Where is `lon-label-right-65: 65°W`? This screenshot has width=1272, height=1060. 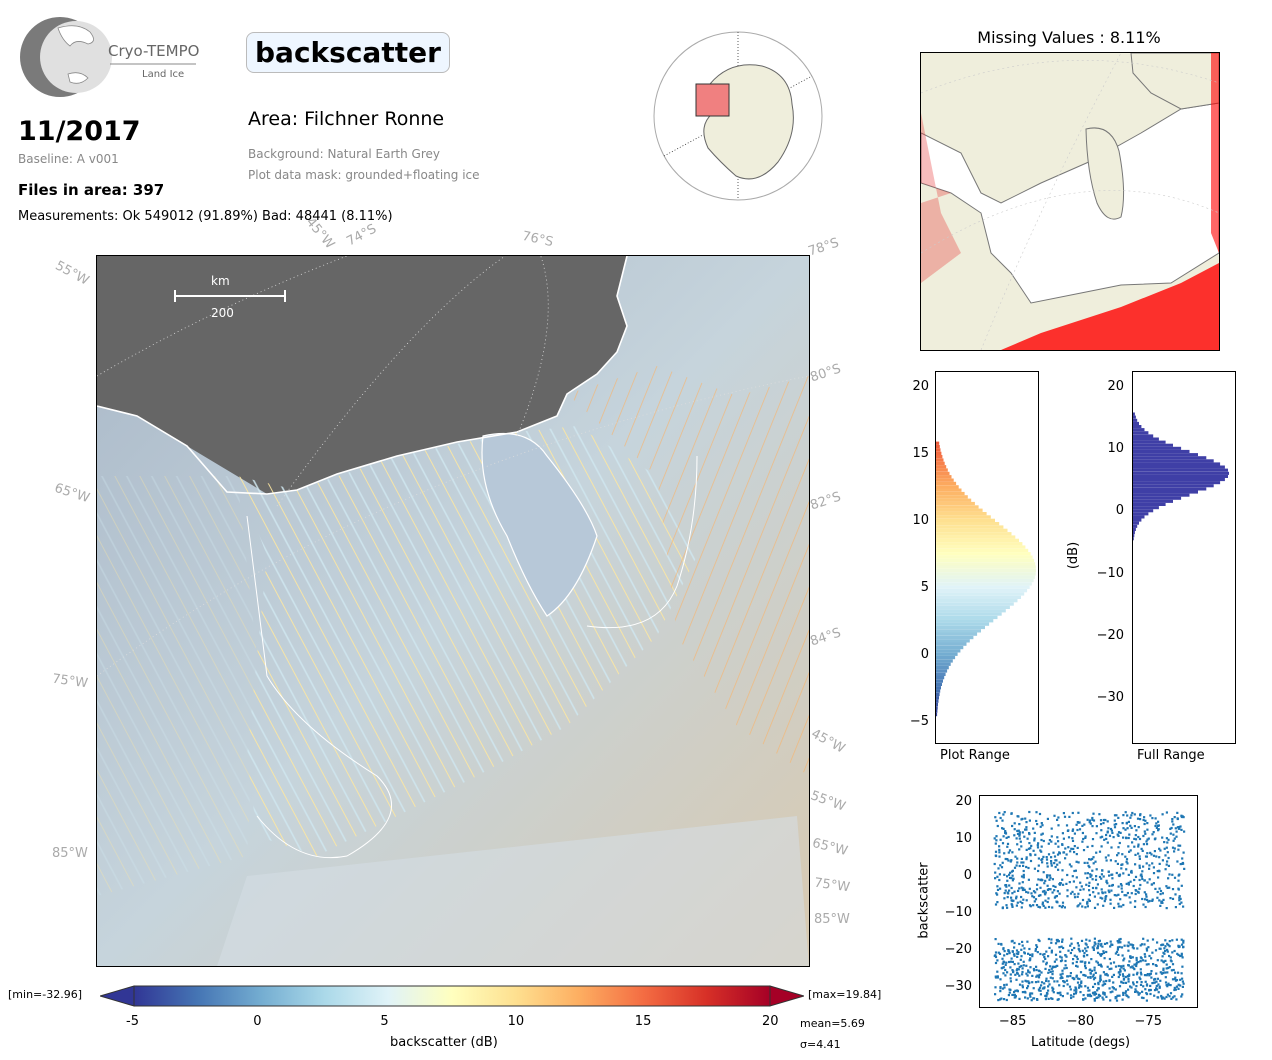
lon-label-right-65: 65°W is located at coordinates (830, 847).